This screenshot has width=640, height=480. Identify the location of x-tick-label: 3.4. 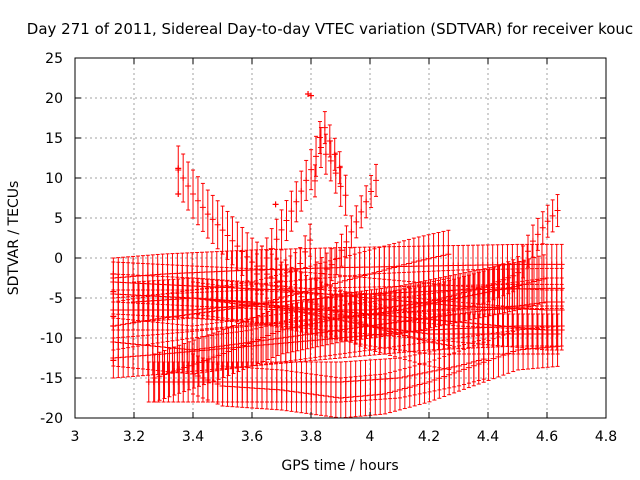
(193, 437).